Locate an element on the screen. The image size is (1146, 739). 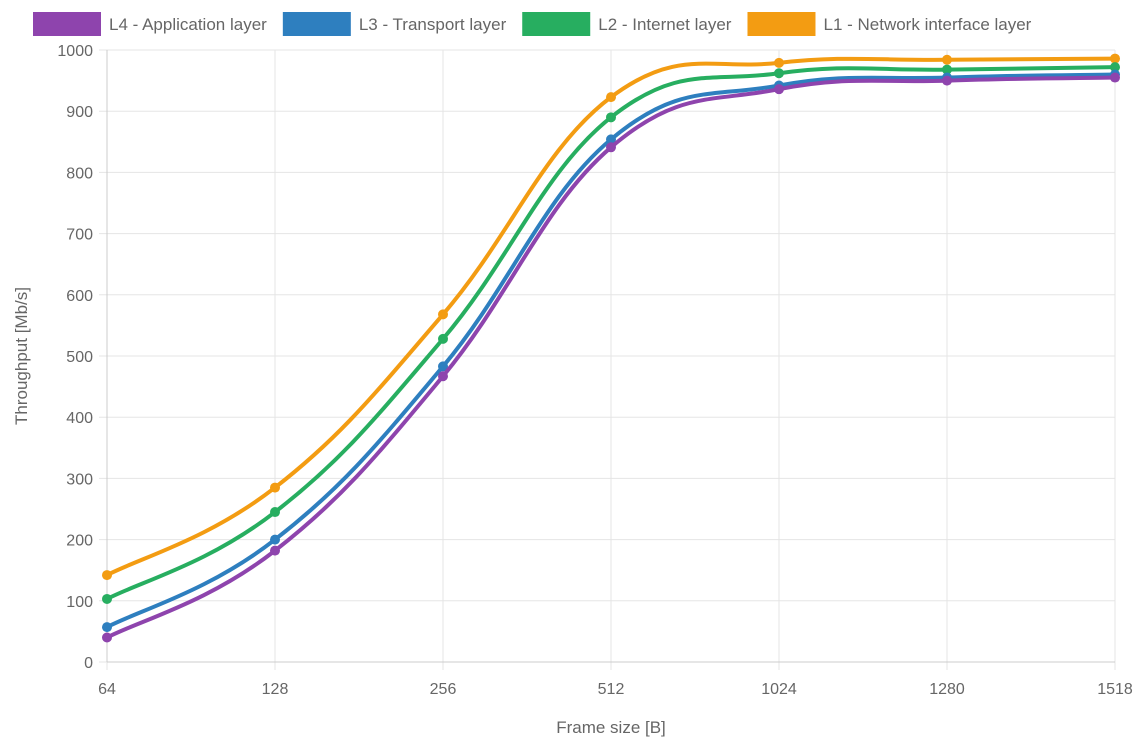
x-tick-label: 1024 is located at coordinates (779, 689).